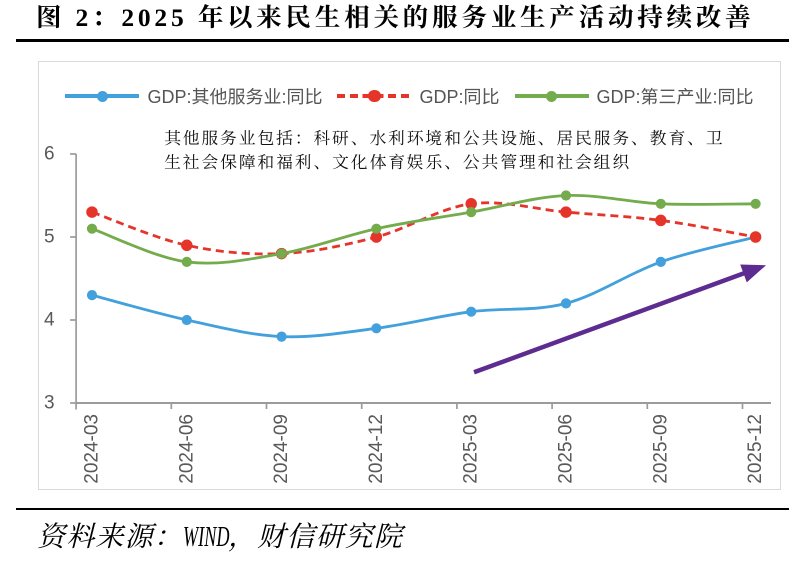 Image resolution: width=807 pixels, height=564 pixels. I want to click on x-axis-label: 2024-06, so click(186, 449).